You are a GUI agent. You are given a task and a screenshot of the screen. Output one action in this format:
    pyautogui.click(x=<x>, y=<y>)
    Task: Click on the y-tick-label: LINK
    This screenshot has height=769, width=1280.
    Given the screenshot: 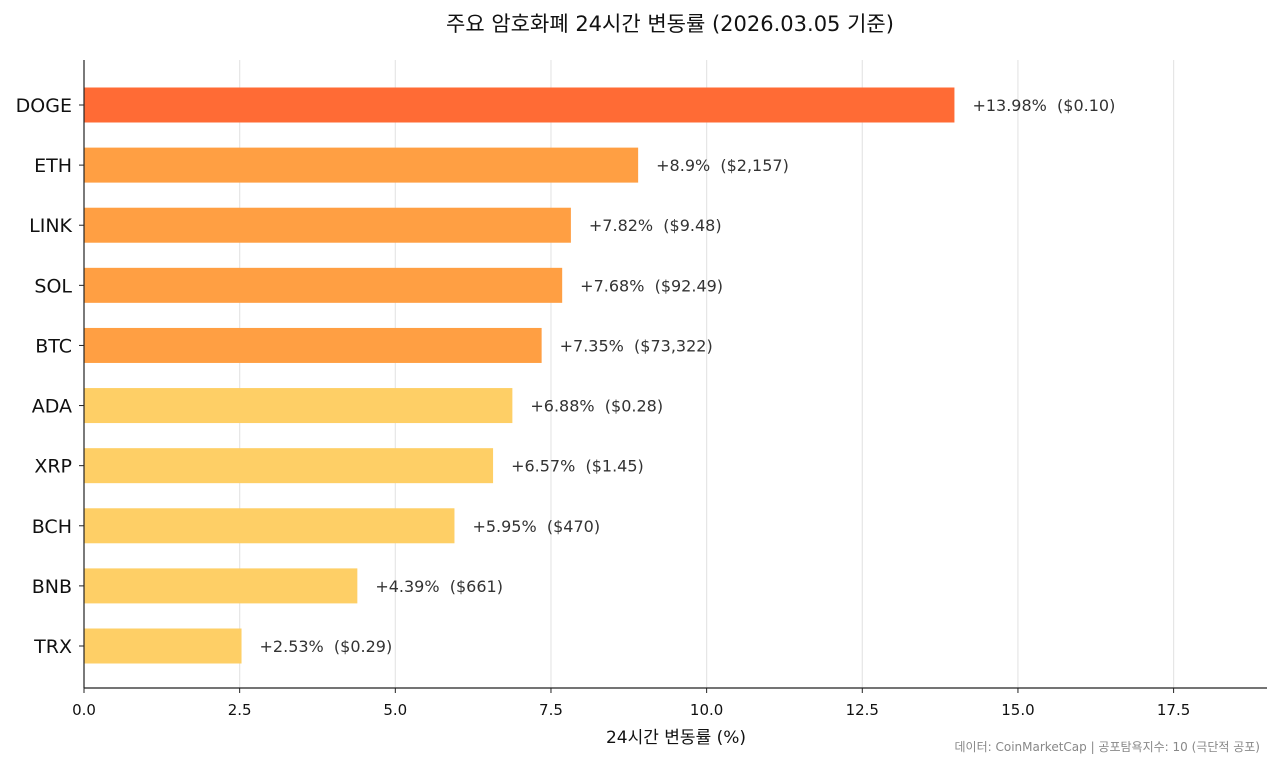 What is the action you would take?
    pyautogui.click(x=50, y=226)
    